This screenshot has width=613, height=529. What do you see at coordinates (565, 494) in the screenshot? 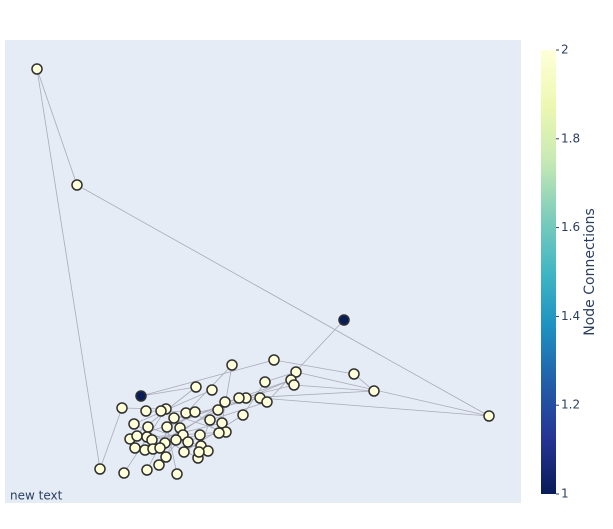
I see `colorbar-tick-label: 1` at bounding box center [565, 494].